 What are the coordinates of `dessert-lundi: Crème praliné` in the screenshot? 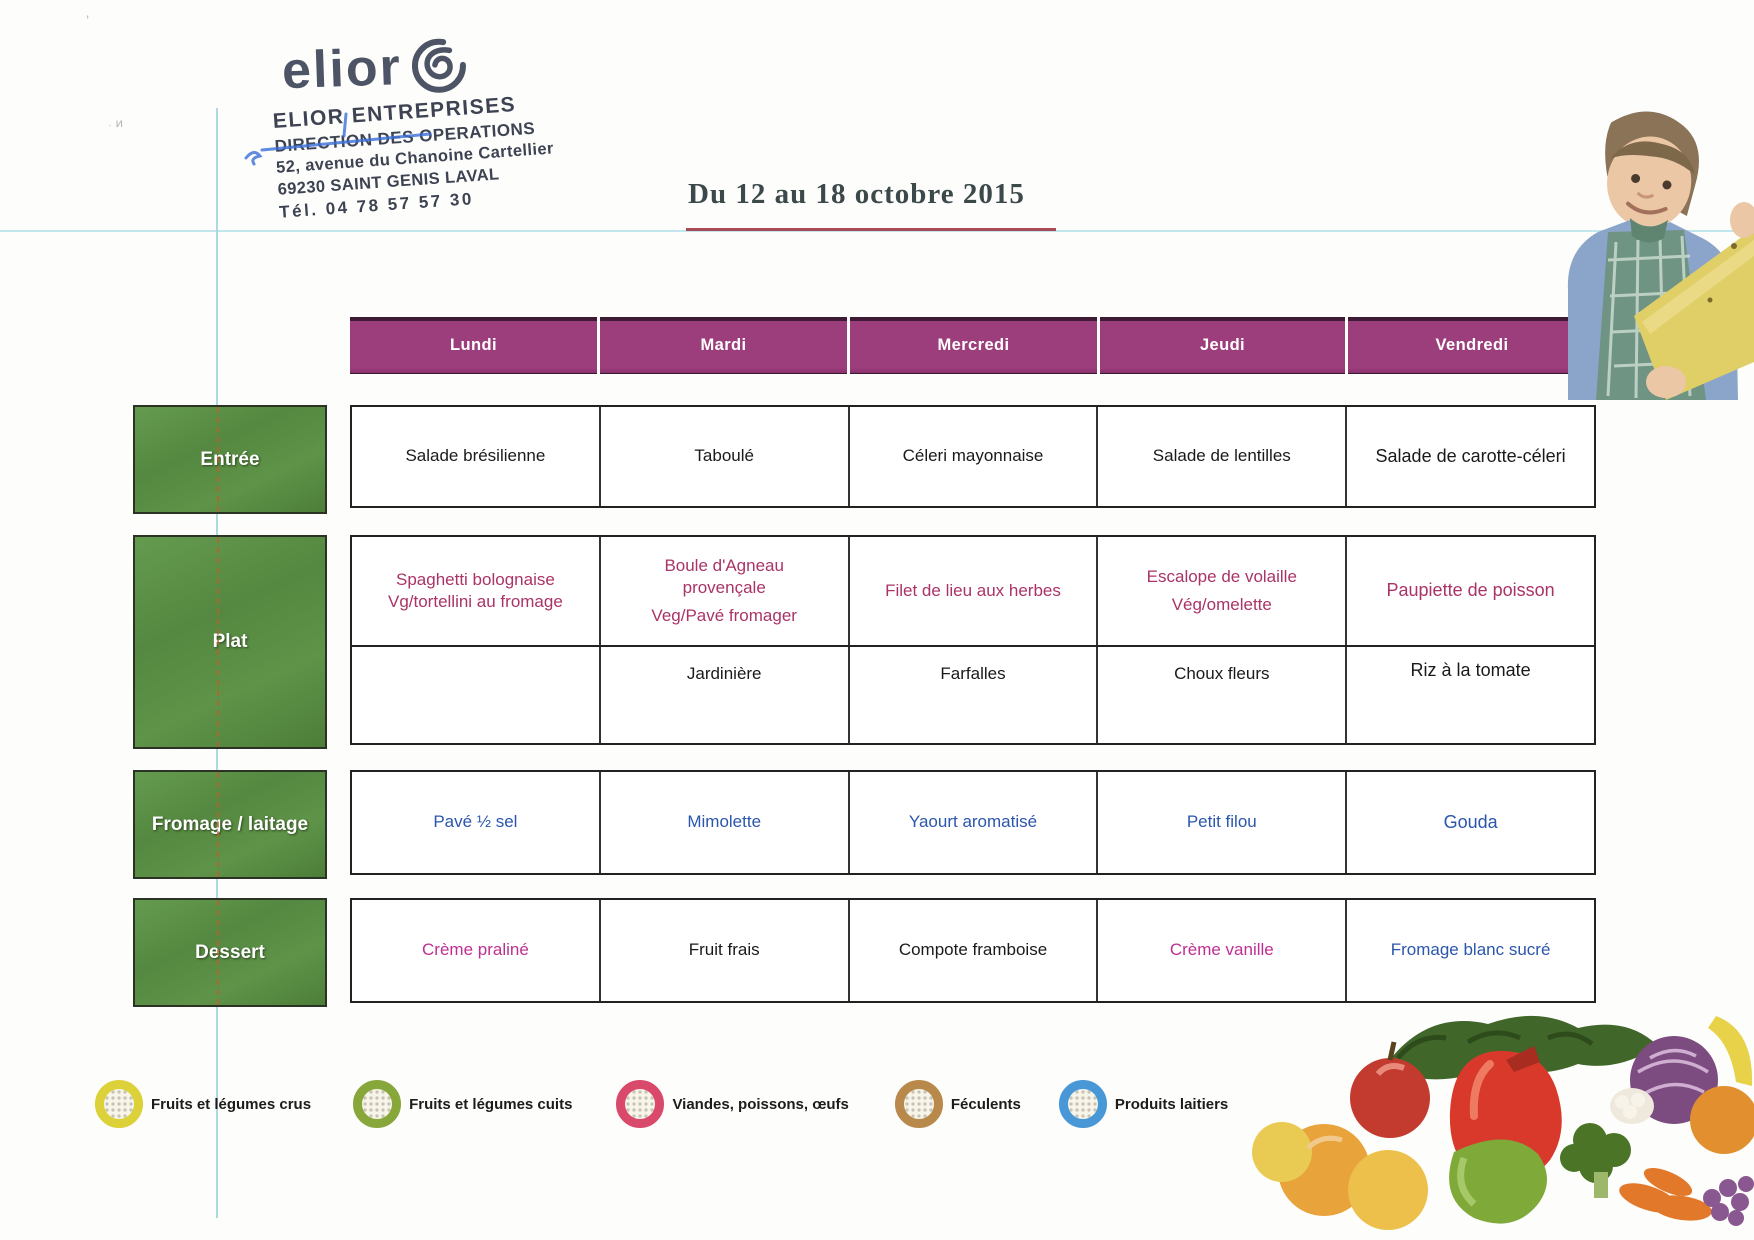 It's located at (476, 950).